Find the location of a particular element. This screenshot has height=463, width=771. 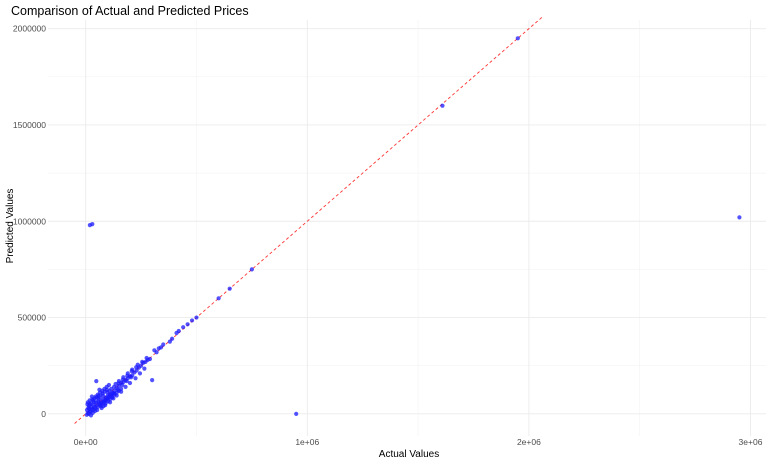

y-tick-label: 2000000 is located at coordinates (29, 29).